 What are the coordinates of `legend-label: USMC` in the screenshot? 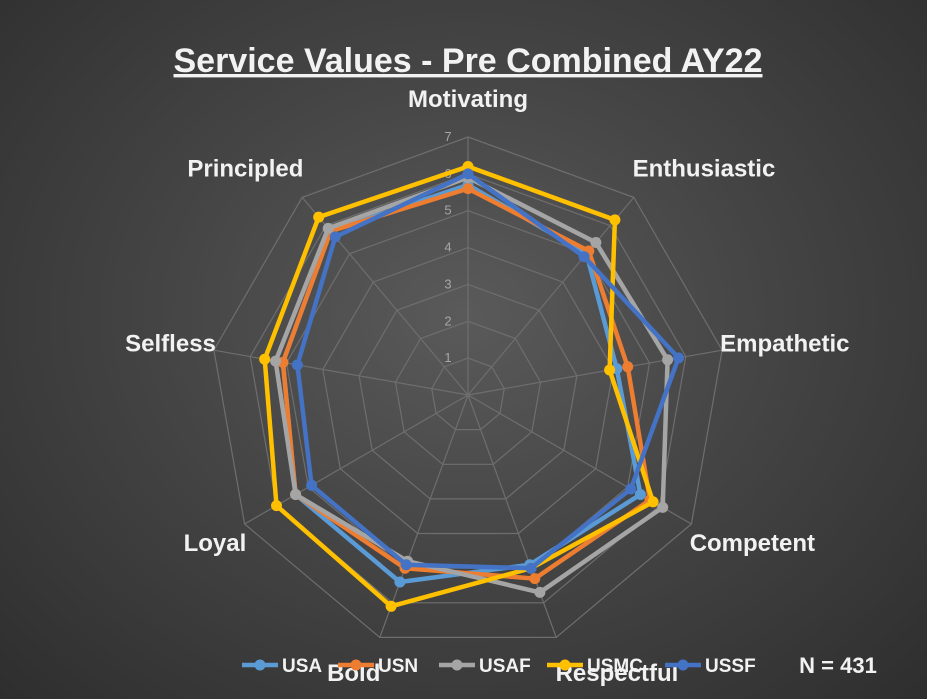 It's located at (615, 666).